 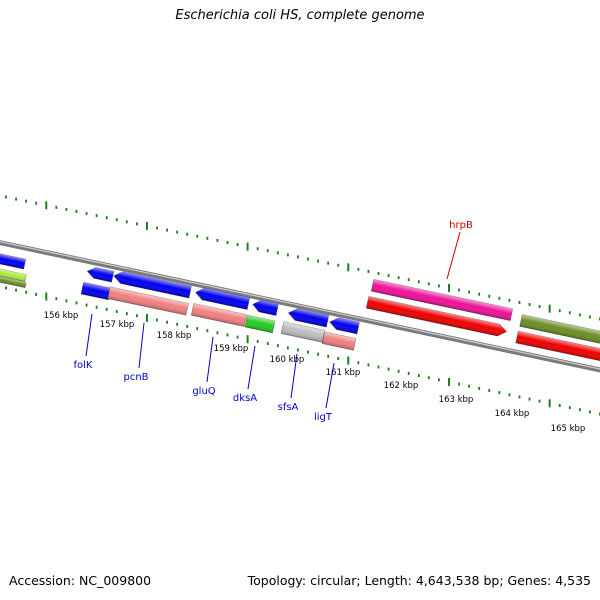 I want to click on gene-left-partial-olive-gloss, so click(x=13, y=281).